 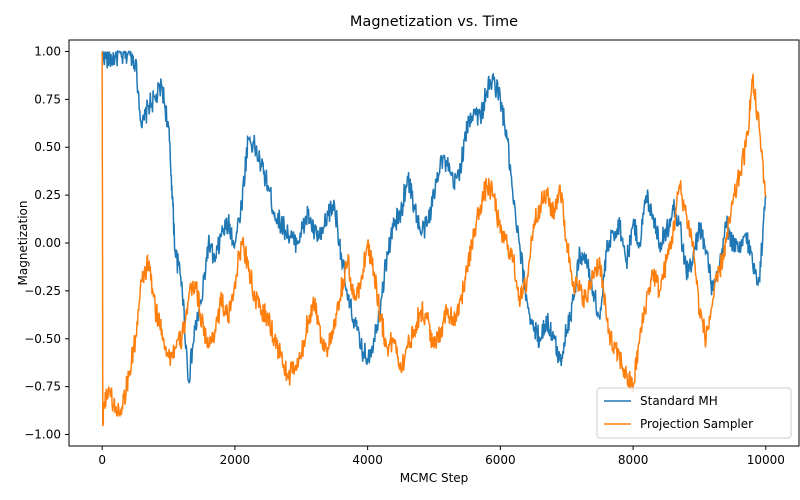 I want to click on y-axis: −1.00 −0.75 −0.50 −0.25 0.00 0.25 0.50 0.75 1.00, so click(x=46, y=243).